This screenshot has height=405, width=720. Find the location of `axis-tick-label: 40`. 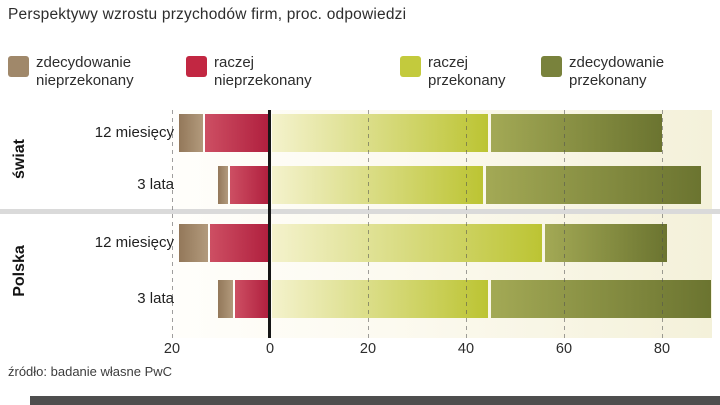

axis-tick-label: 40 is located at coordinates (466, 349).